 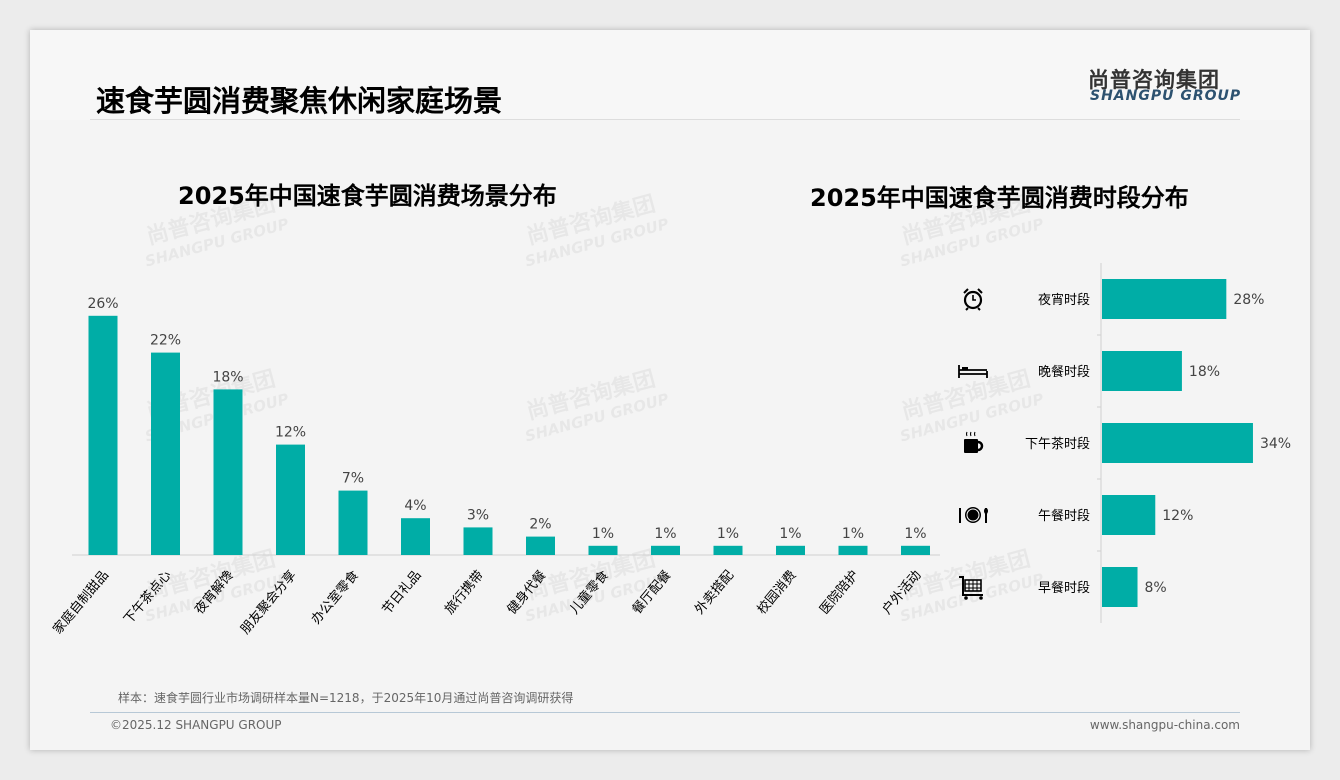 What do you see at coordinates (652, 592) in the screenshot?
I see `x-tick-label: 餐厅配餐` at bounding box center [652, 592].